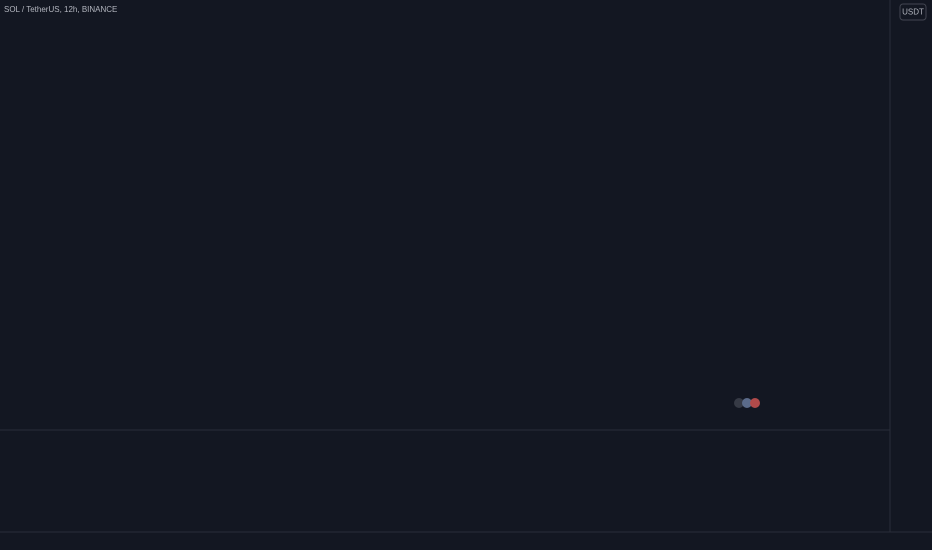  Describe the element at coordinates (911, 275) in the screenshot. I see `price-axis` at that location.